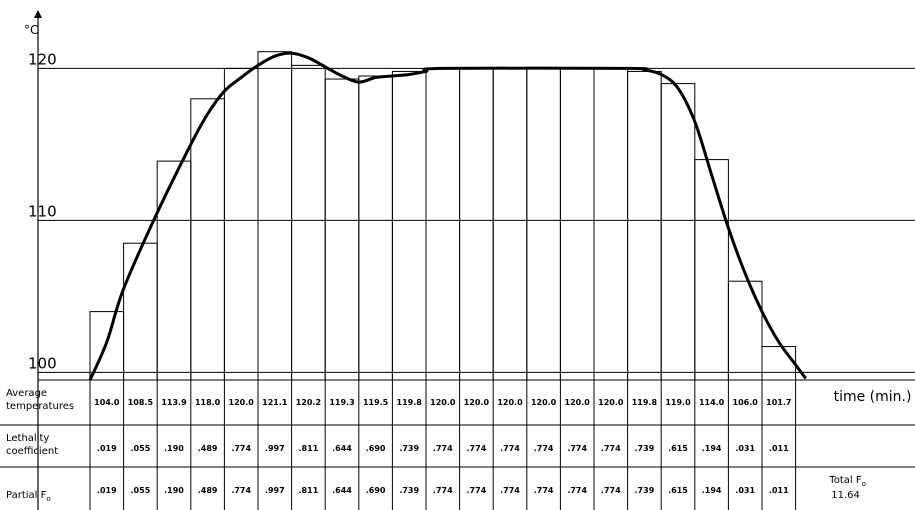  I want to click on cell-r1-c11: 120.0, so click(443, 402).